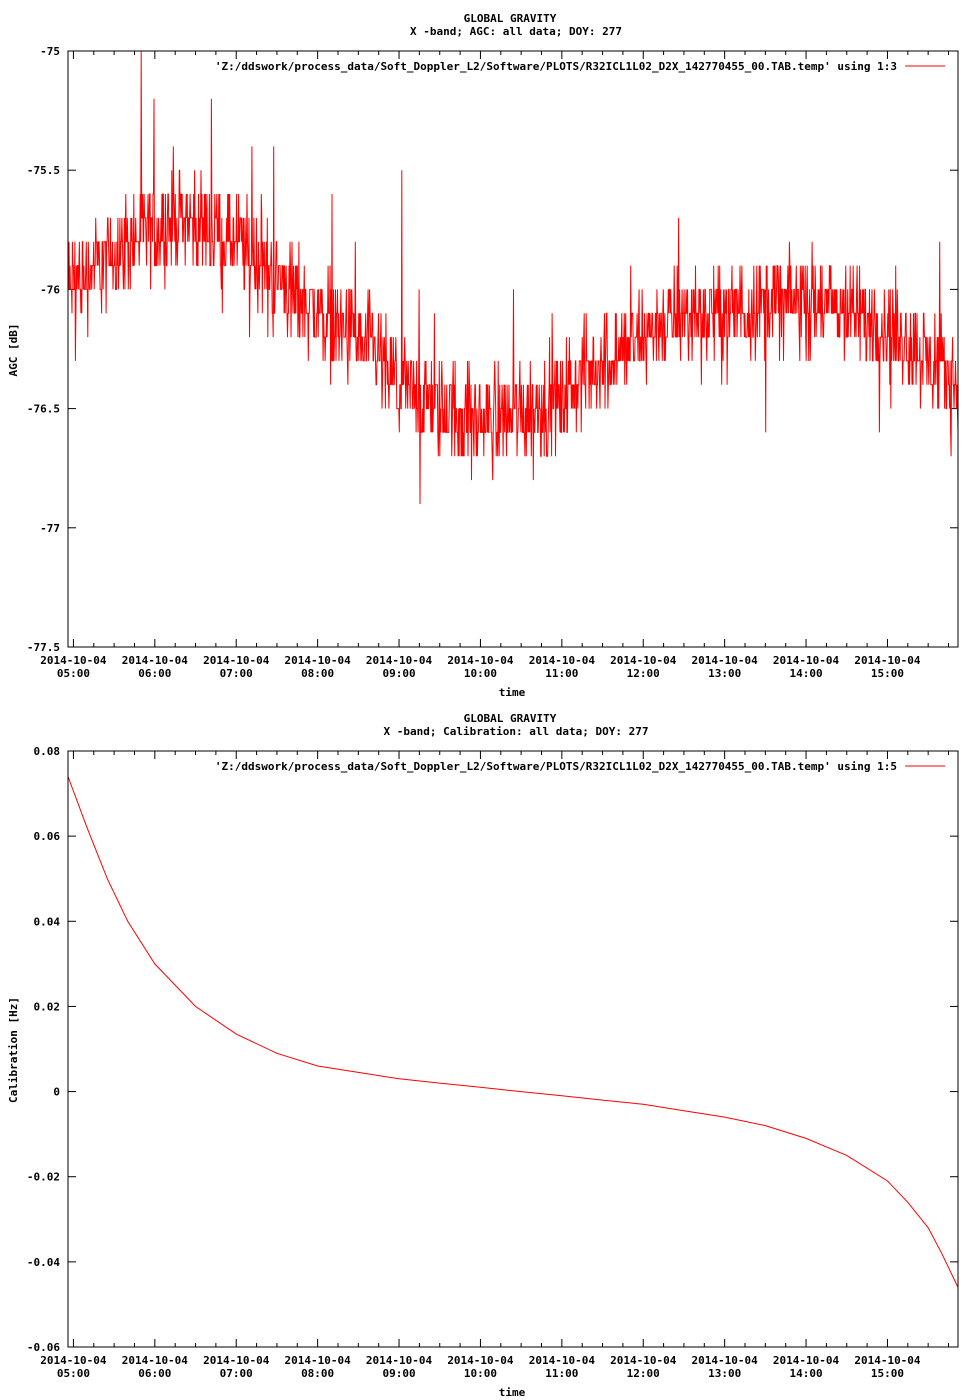 The width and height of the screenshot is (980, 1400). I want to click on y-tick-label: -76.5, so click(43, 409).